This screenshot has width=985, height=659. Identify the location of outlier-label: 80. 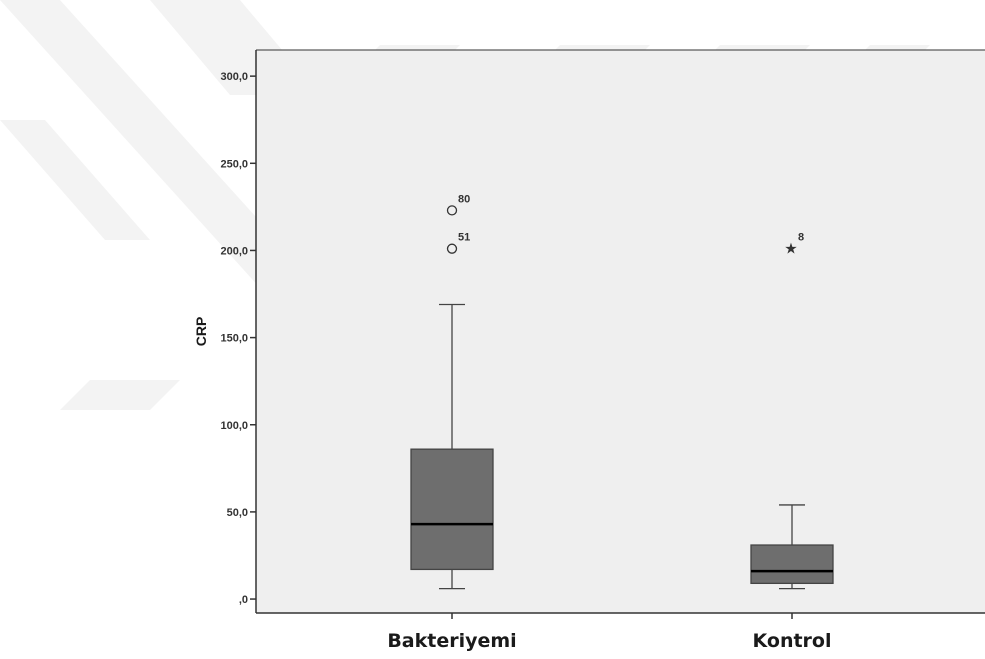
(464, 199).